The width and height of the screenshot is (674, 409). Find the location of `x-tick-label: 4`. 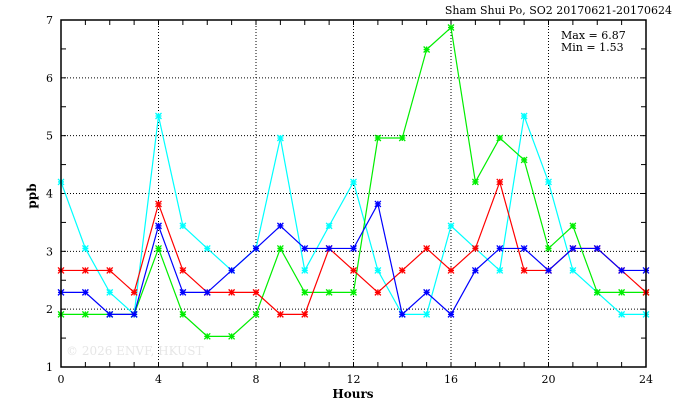

x-tick-label: 4 is located at coordinates (158, 379).